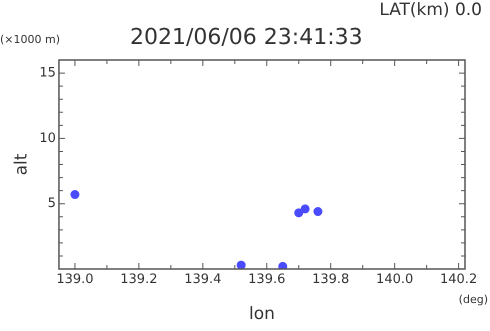  What do you see at coordinates (246, 37) in the screenshot?
I see `chart-title: 2021/06/06 23:41:33` at bounding box center [246, 37].